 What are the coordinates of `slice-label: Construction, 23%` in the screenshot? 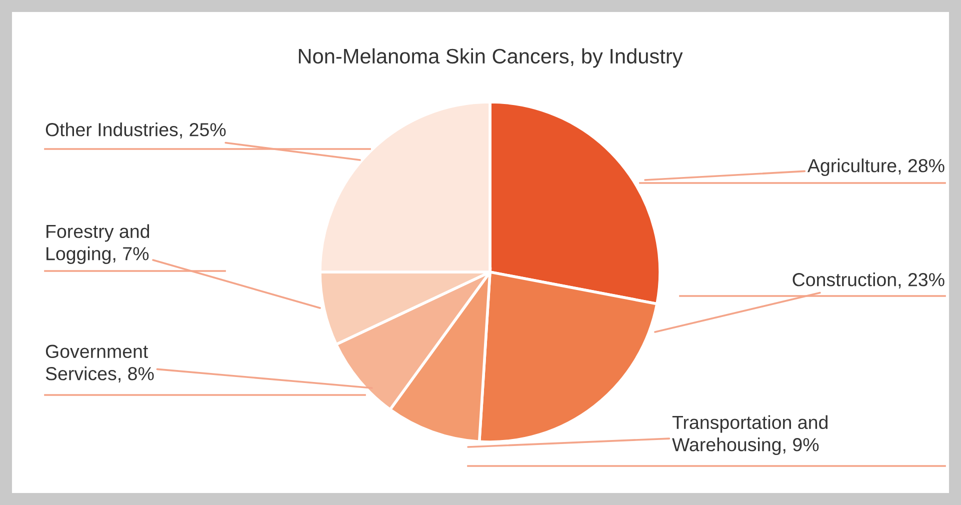 It's located at (868, 280).